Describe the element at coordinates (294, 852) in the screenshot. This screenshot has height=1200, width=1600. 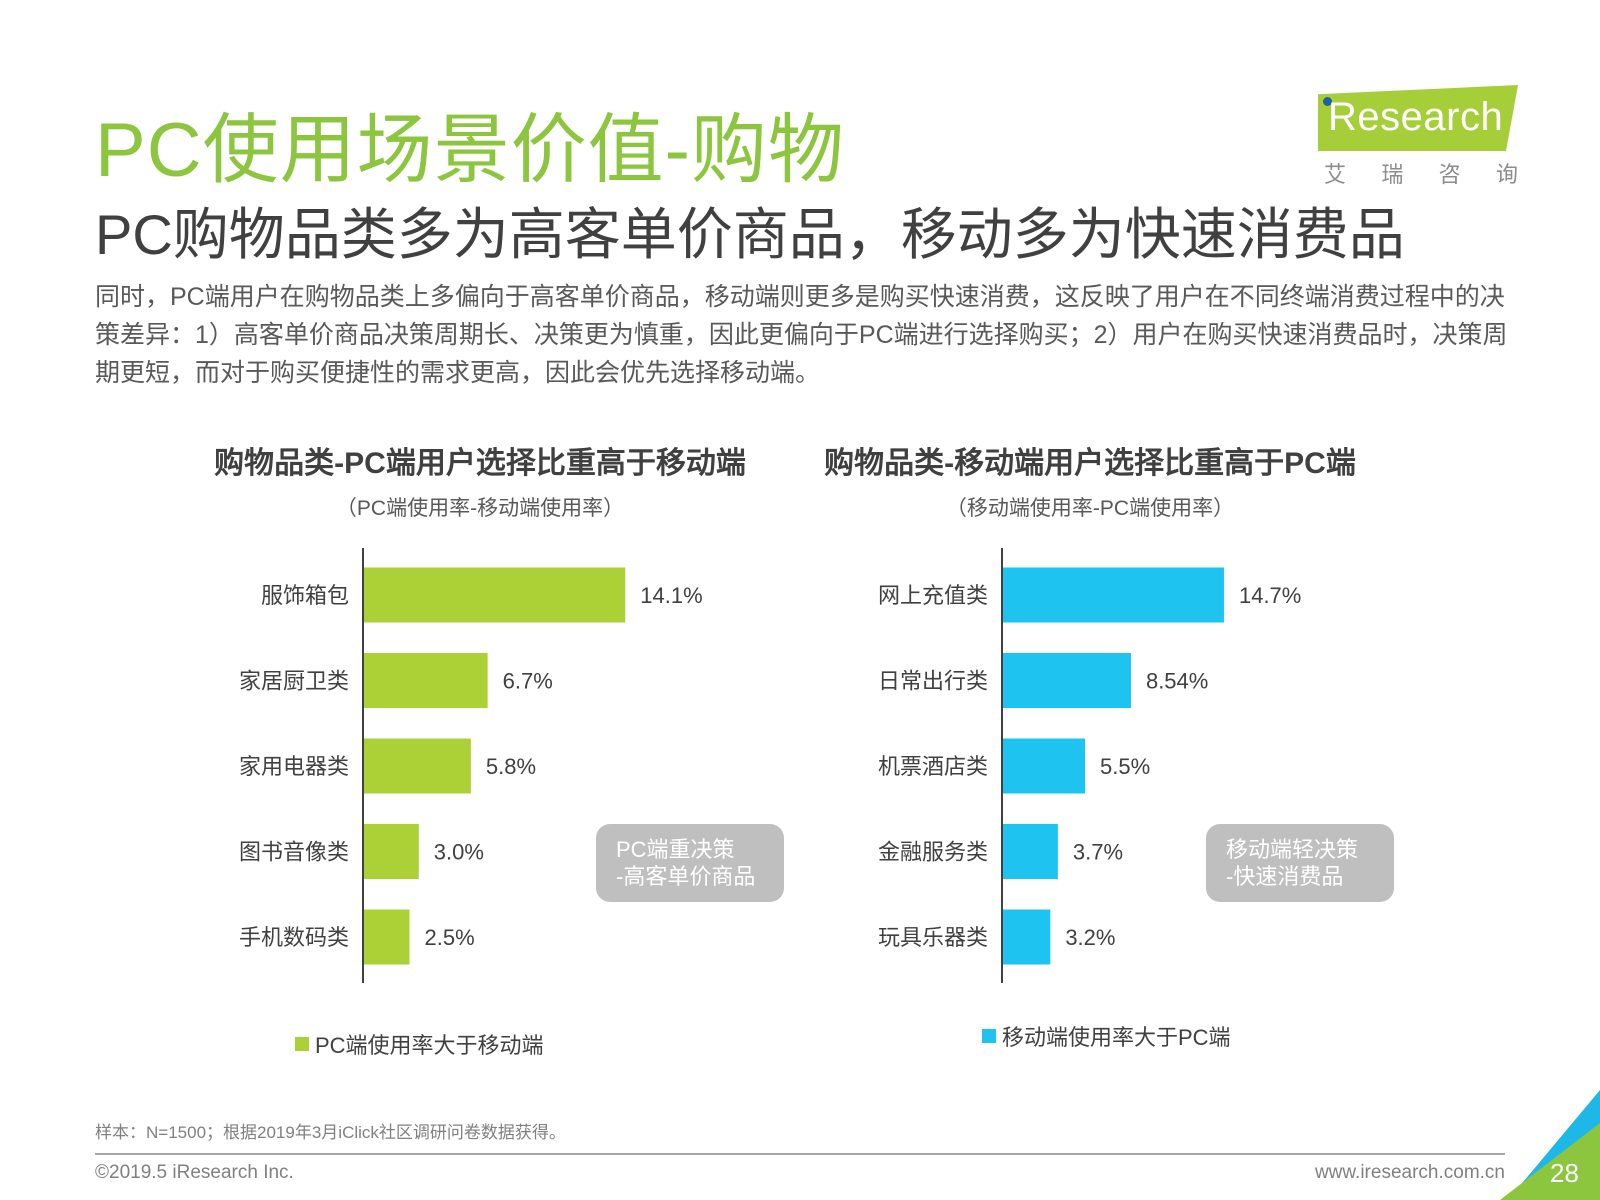
I see `category-label: 图书音像类` at that location.